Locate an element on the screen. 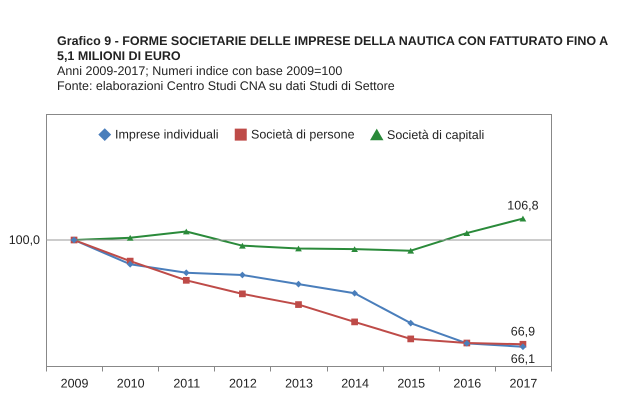 This screenshot has height=405, width=627. chart-subtitle: Anni 2009-2017; Numeri indice con base 2009=100 is located at coordinates (200, 71).